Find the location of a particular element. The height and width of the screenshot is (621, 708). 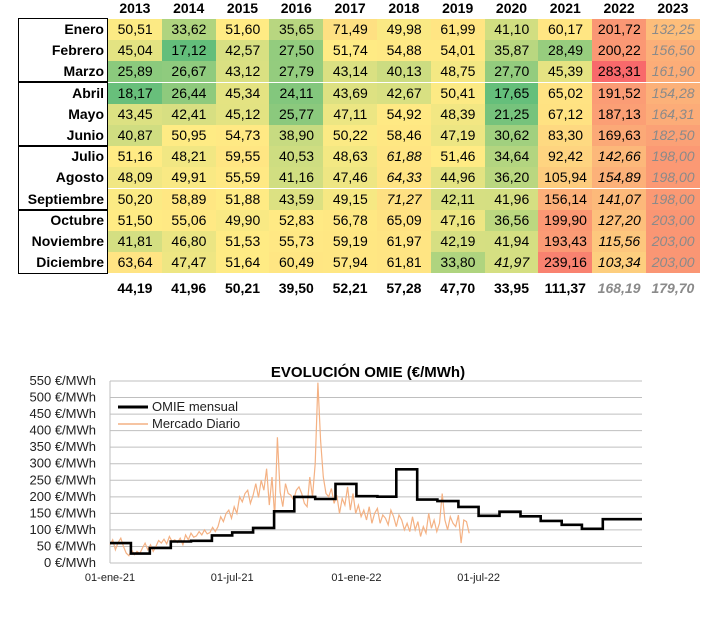

price-cell: 54,88 is located at coordinates (404, 51).